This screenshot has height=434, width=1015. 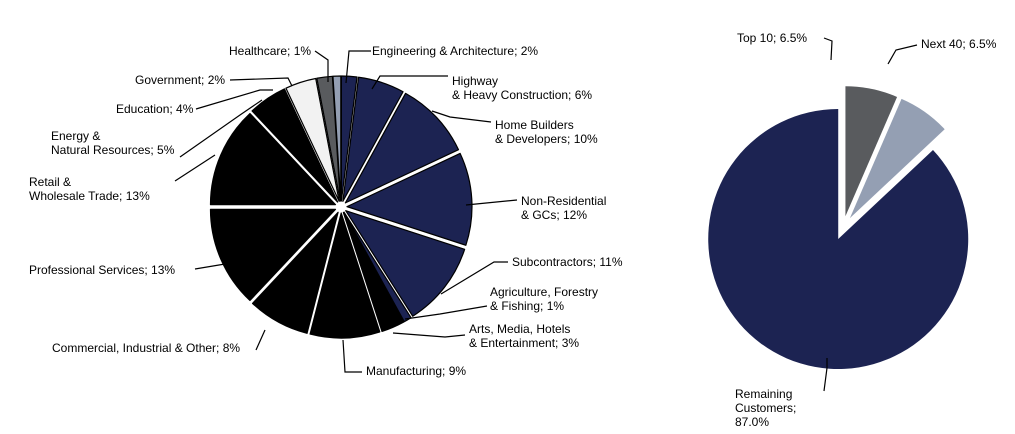 I want to click on slice-label-manufacturing: Manufacturing; 9%, so click(x=416, y=371).